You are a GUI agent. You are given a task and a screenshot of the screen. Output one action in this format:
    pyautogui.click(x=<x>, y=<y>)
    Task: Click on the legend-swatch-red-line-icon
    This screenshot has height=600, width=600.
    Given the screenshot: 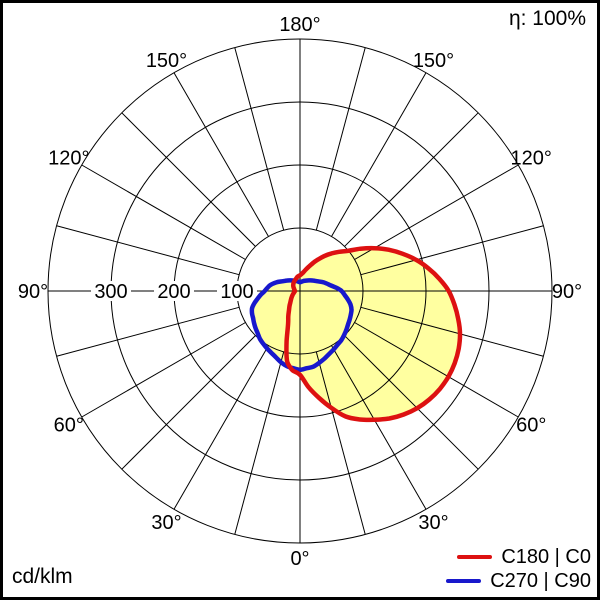 What is the action you would take?
    pyautogui.click(x=475, y=557)
    